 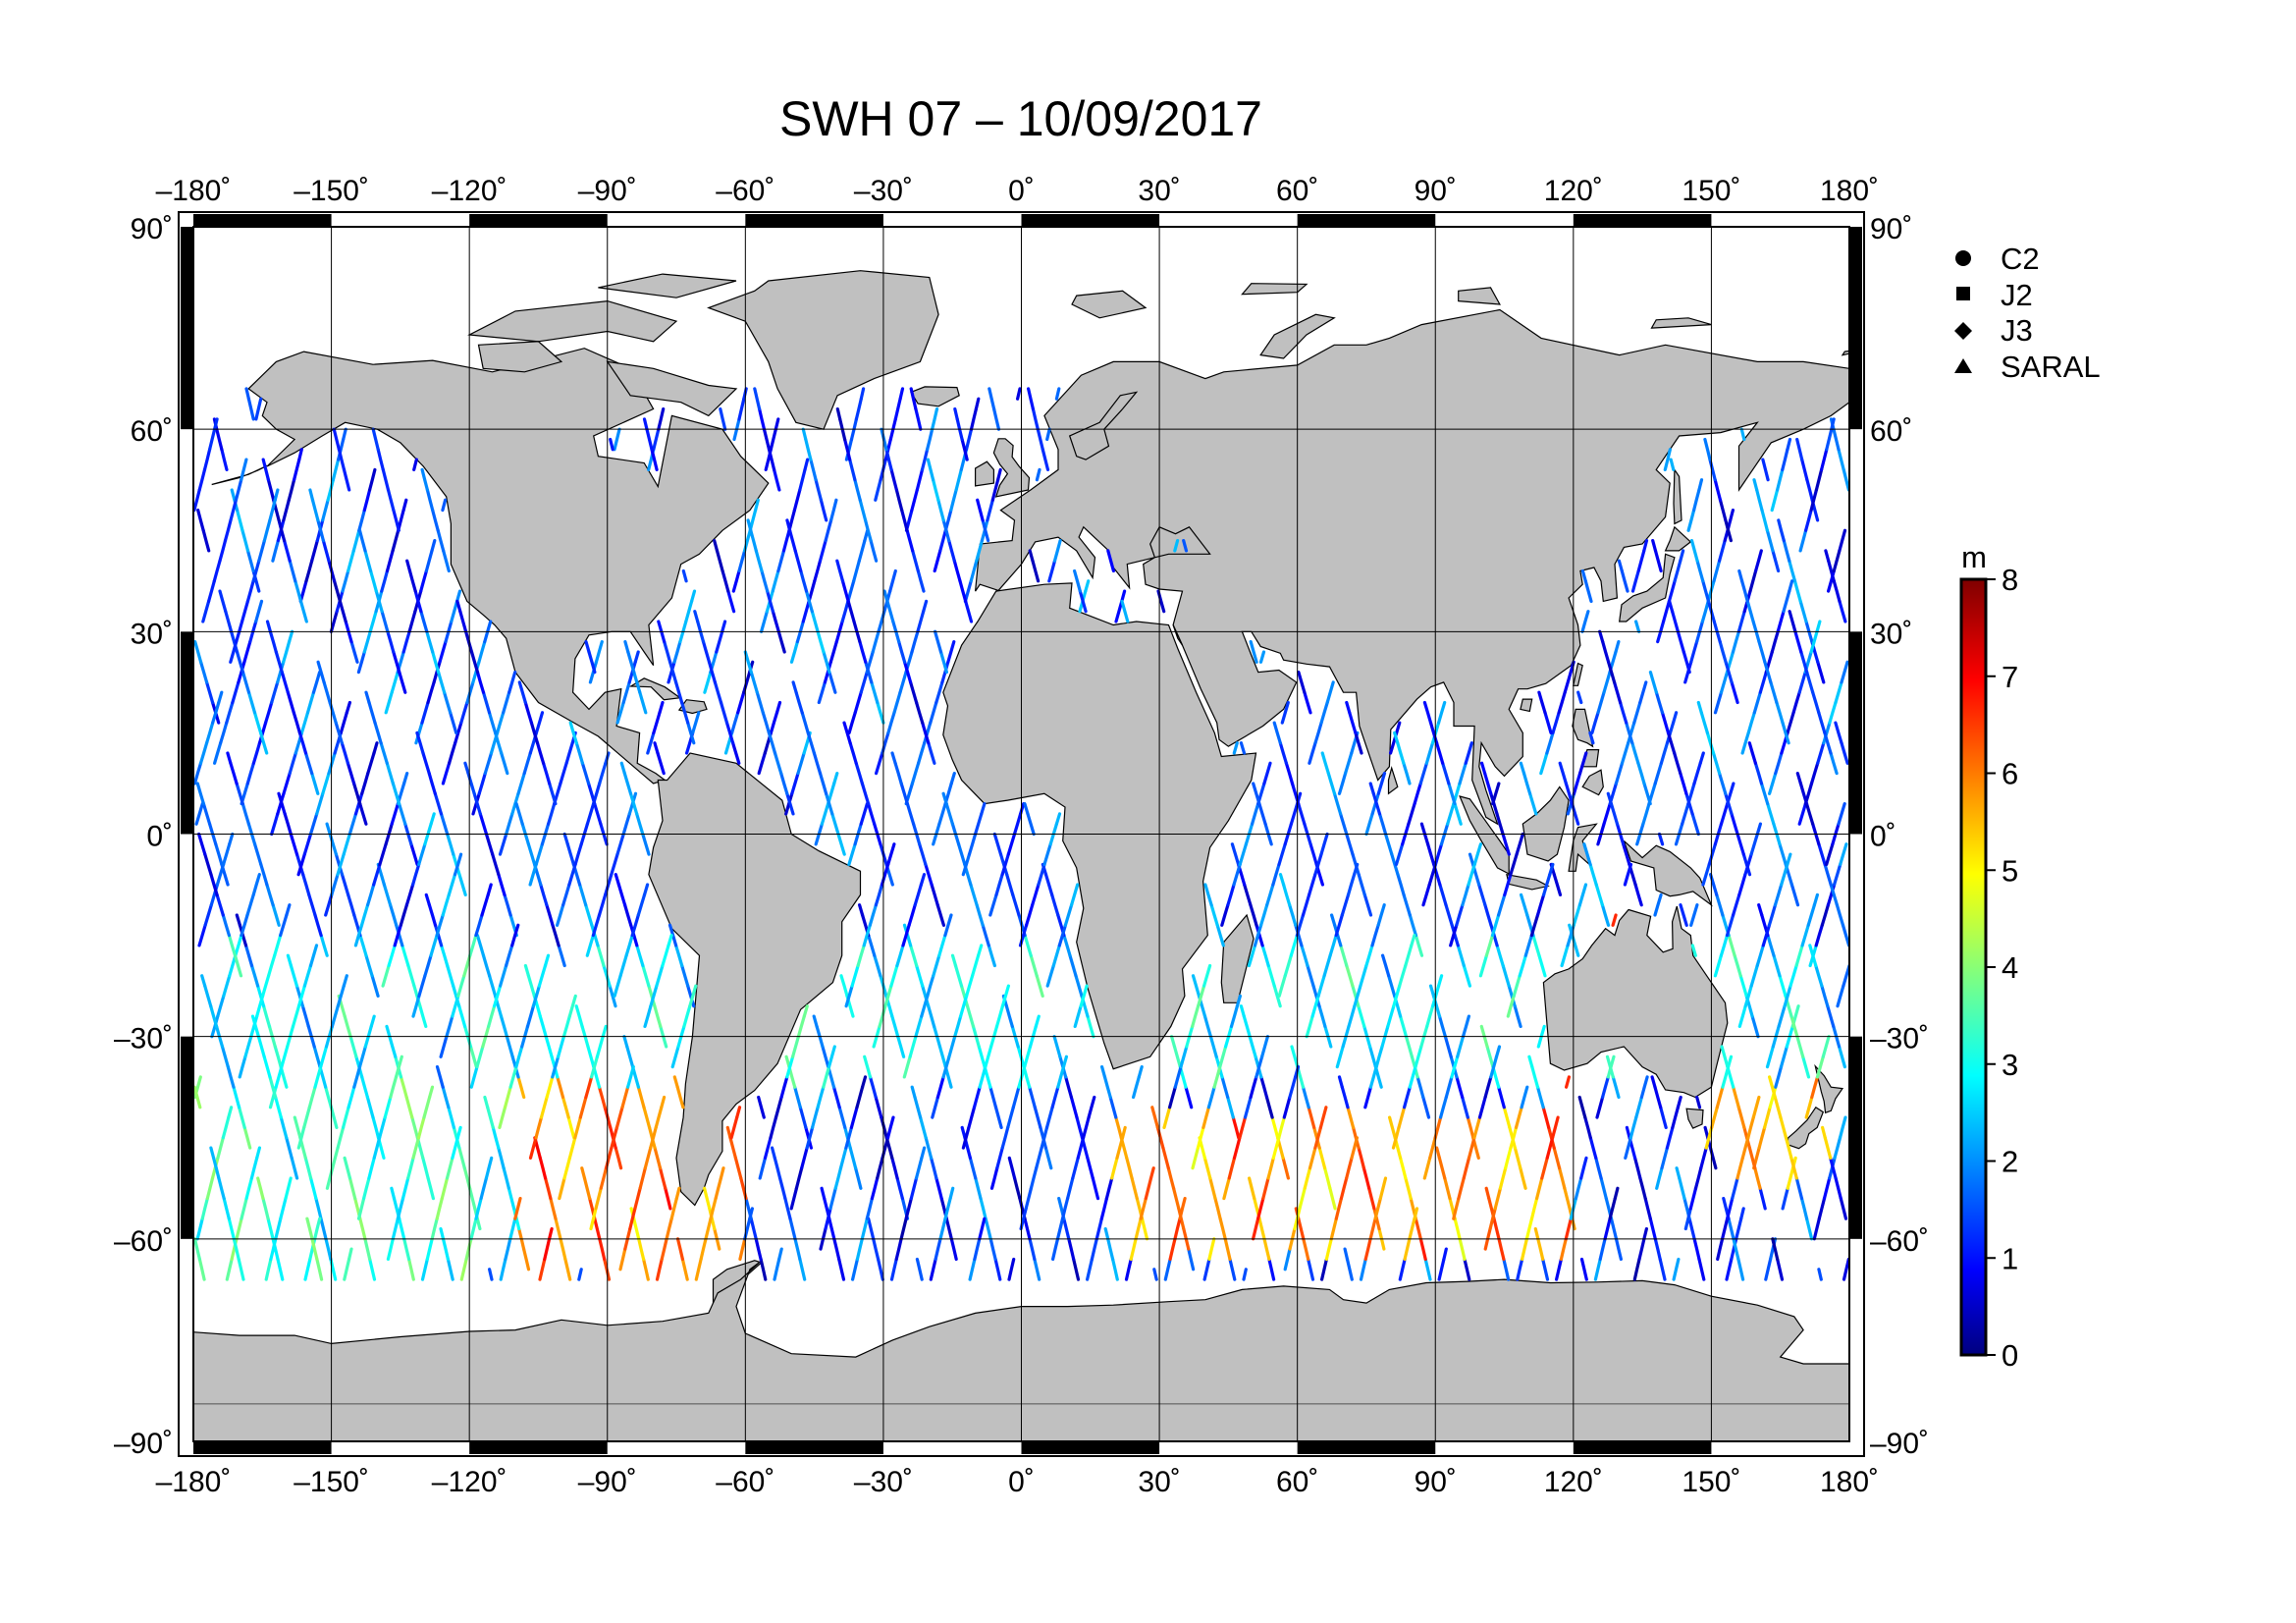 What do you see at coordinates (1479, 296) in the screenshot?
I see `land-severnaya-zemlya` at bounding box center [1479, 296].